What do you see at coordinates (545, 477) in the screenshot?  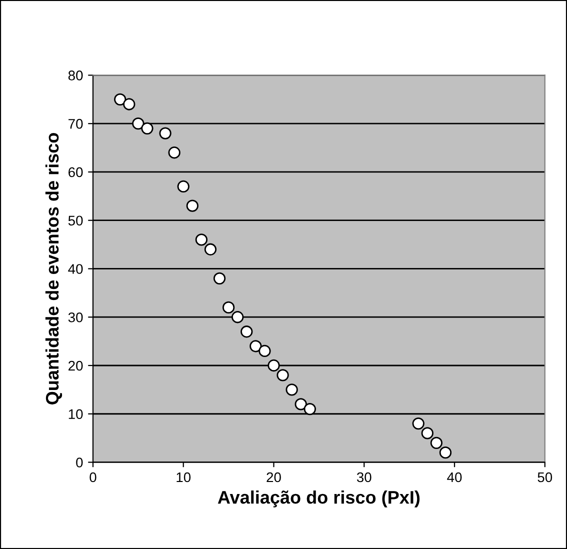 I see `x-tick-label: 50` at bounding box center [545, 477].